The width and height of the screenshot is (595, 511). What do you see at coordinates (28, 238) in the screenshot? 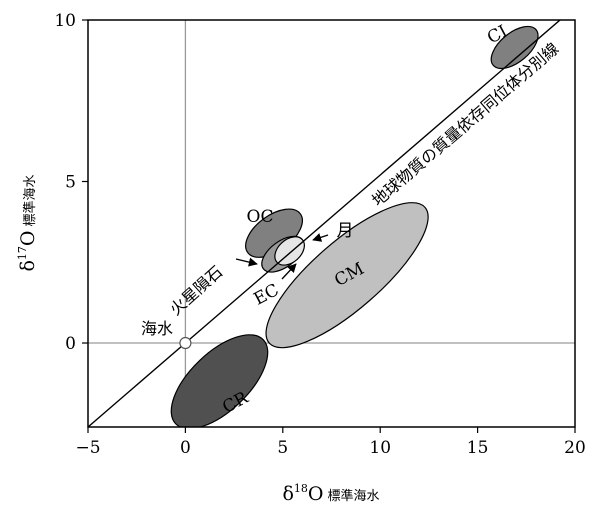
I see `y-axis-label-rest: O` at bounding box center [28, 238].